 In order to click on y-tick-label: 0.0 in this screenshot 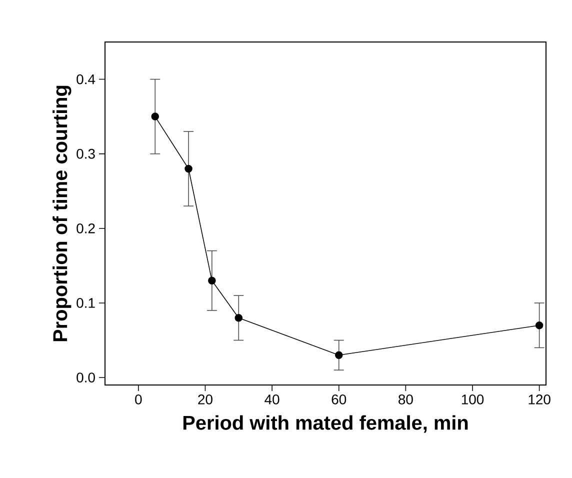, I will do `click(85, 377)`.